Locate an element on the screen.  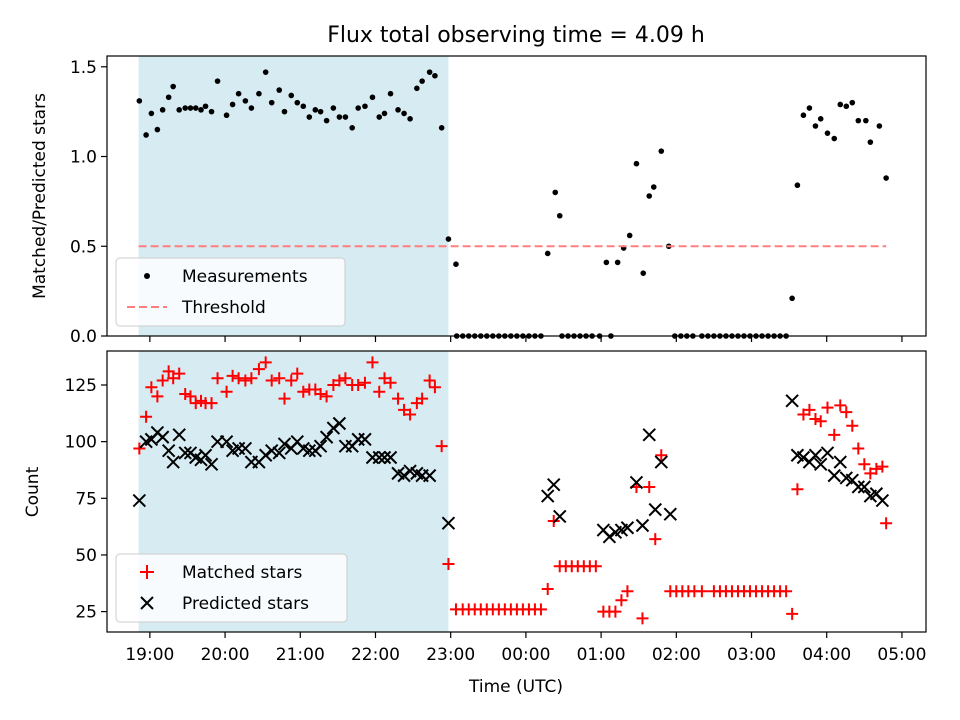
x-tick-label: 22:00 is located at coordinates (375, 655).